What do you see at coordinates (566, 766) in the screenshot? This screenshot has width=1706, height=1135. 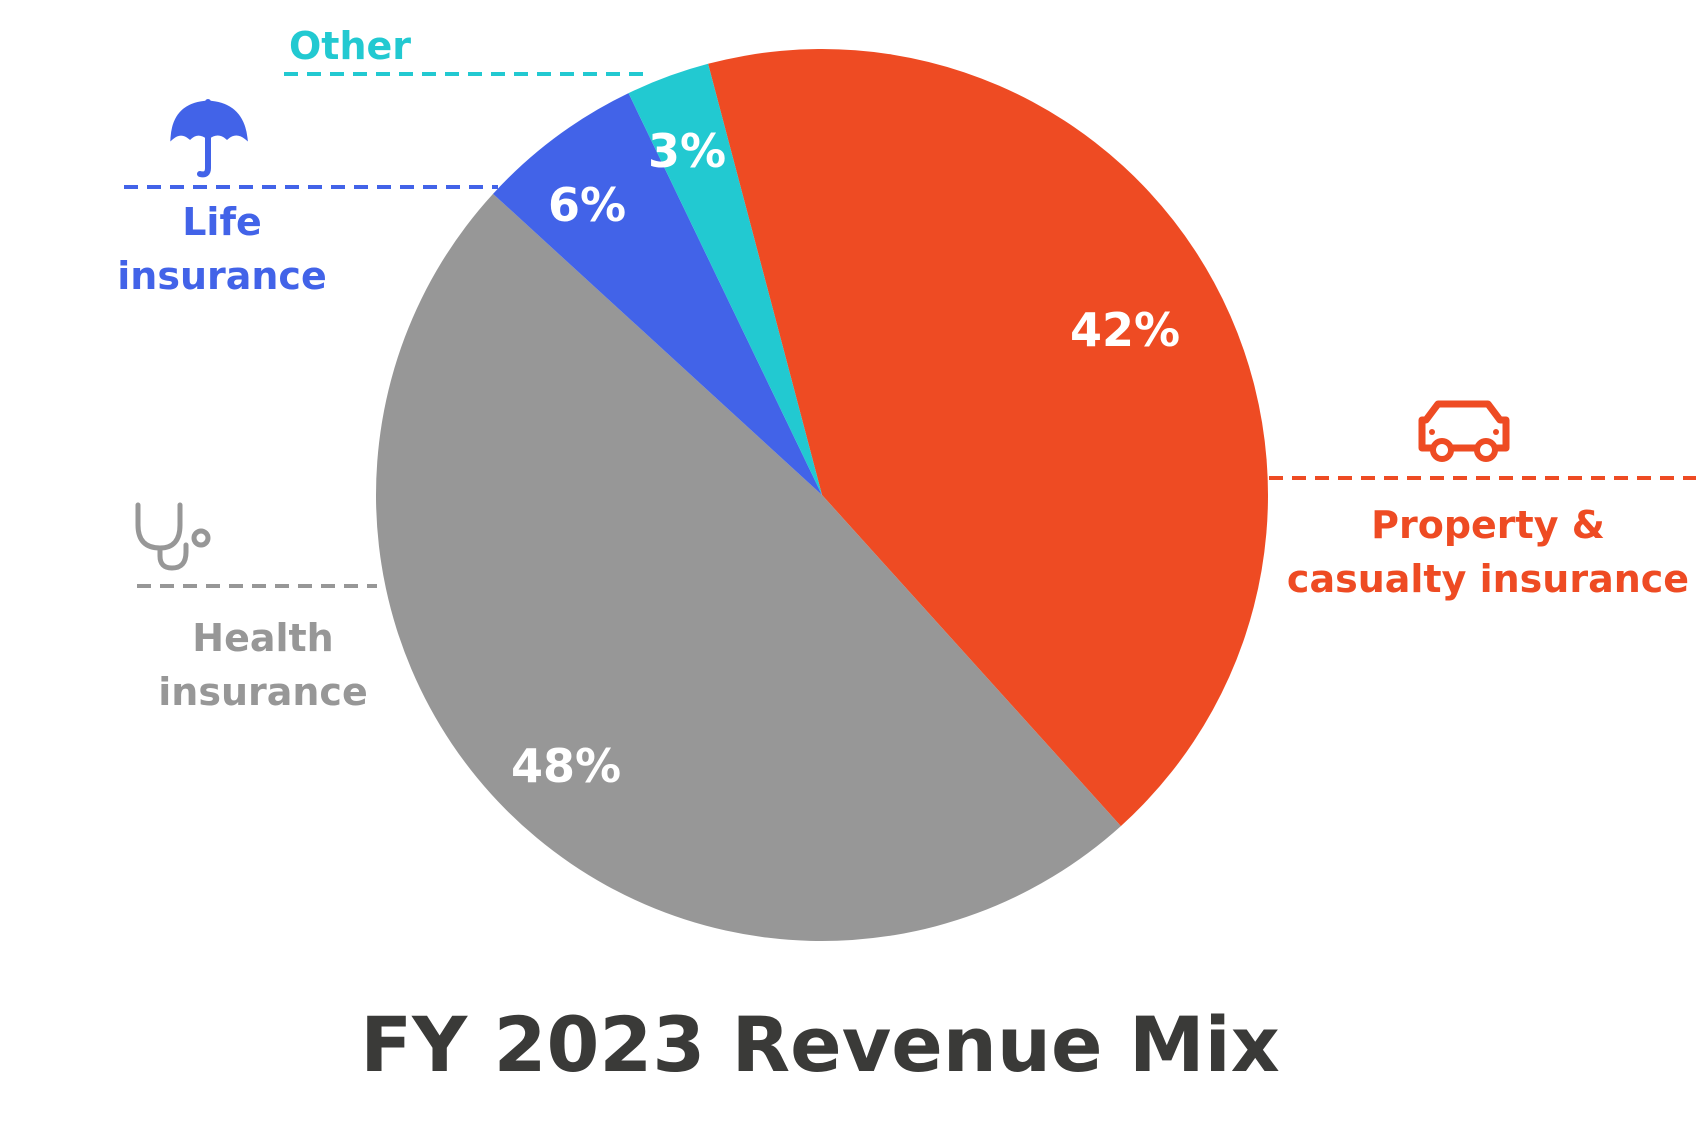 I see `value-label: 48%` at bounding box center [566, 766].